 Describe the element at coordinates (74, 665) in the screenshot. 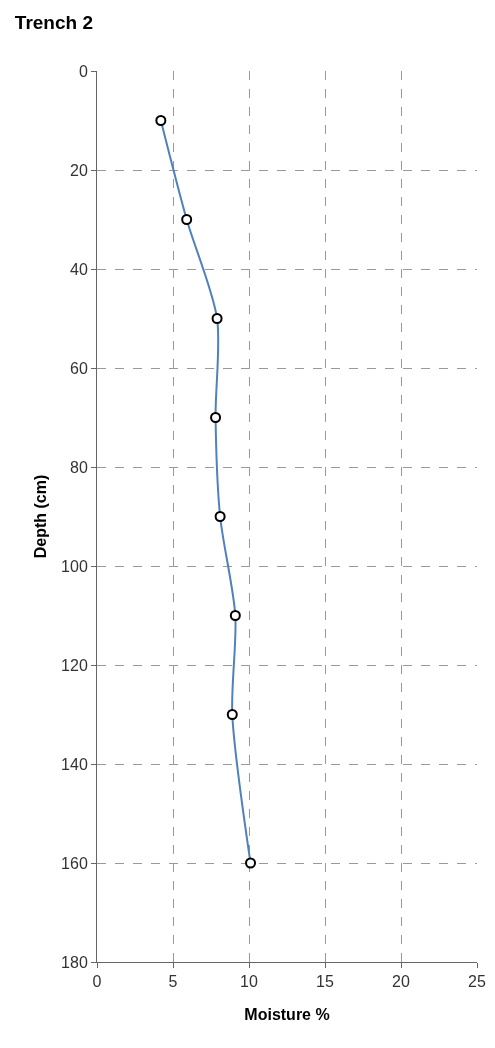

I see `y-tick-label: 120` at that location.